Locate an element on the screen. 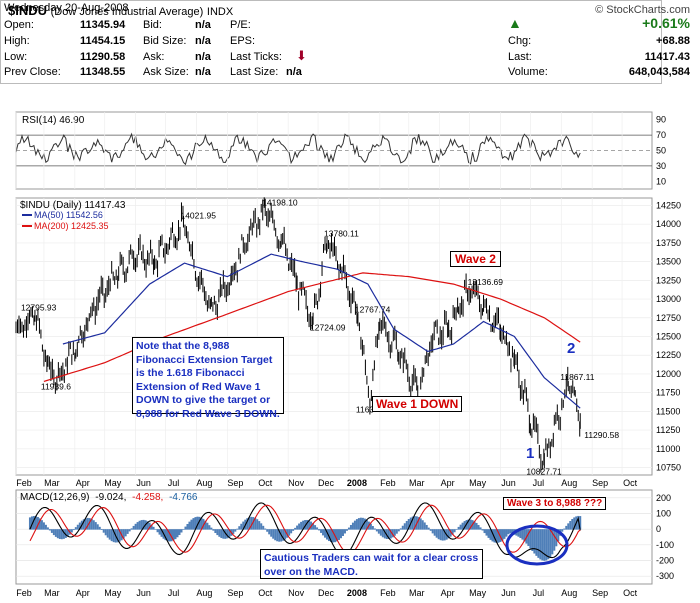  price-value-label: 14198.10 is located at coordinates (280, 202).